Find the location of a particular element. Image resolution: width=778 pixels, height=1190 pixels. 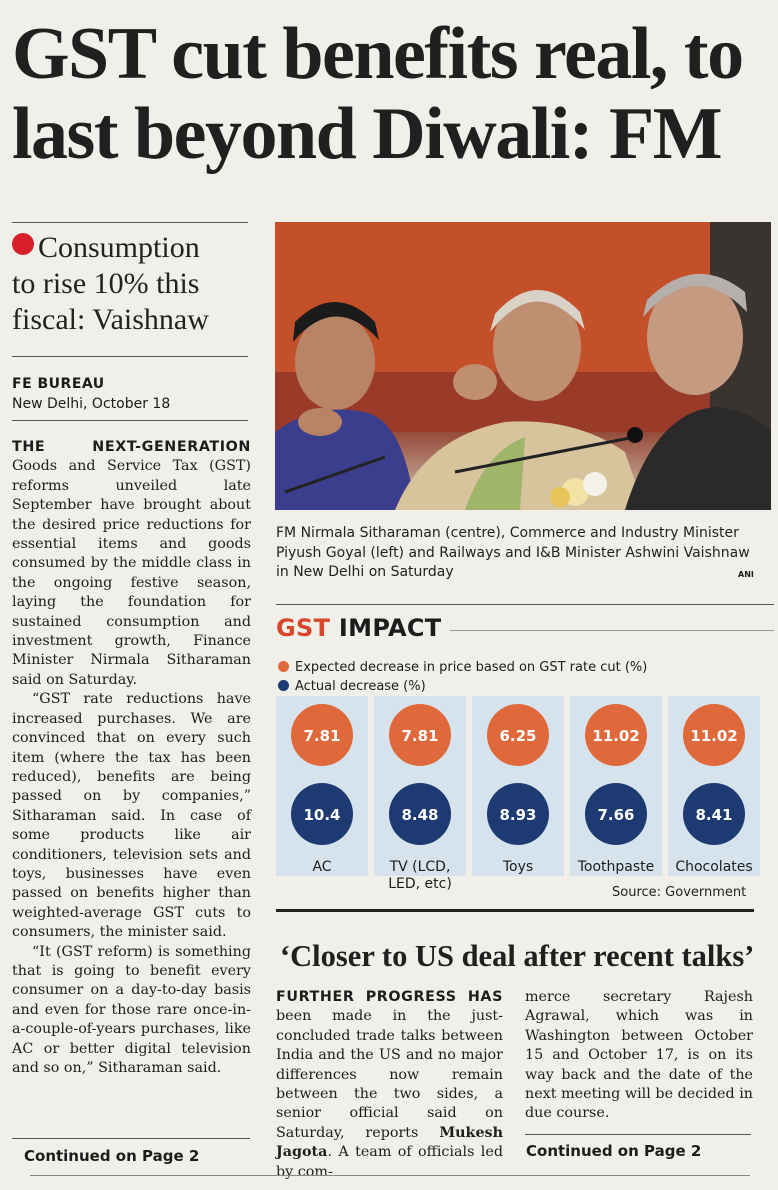

story2-headline: ‘Closer to US deal after recent talks’ is located at coordinates (517, 956).